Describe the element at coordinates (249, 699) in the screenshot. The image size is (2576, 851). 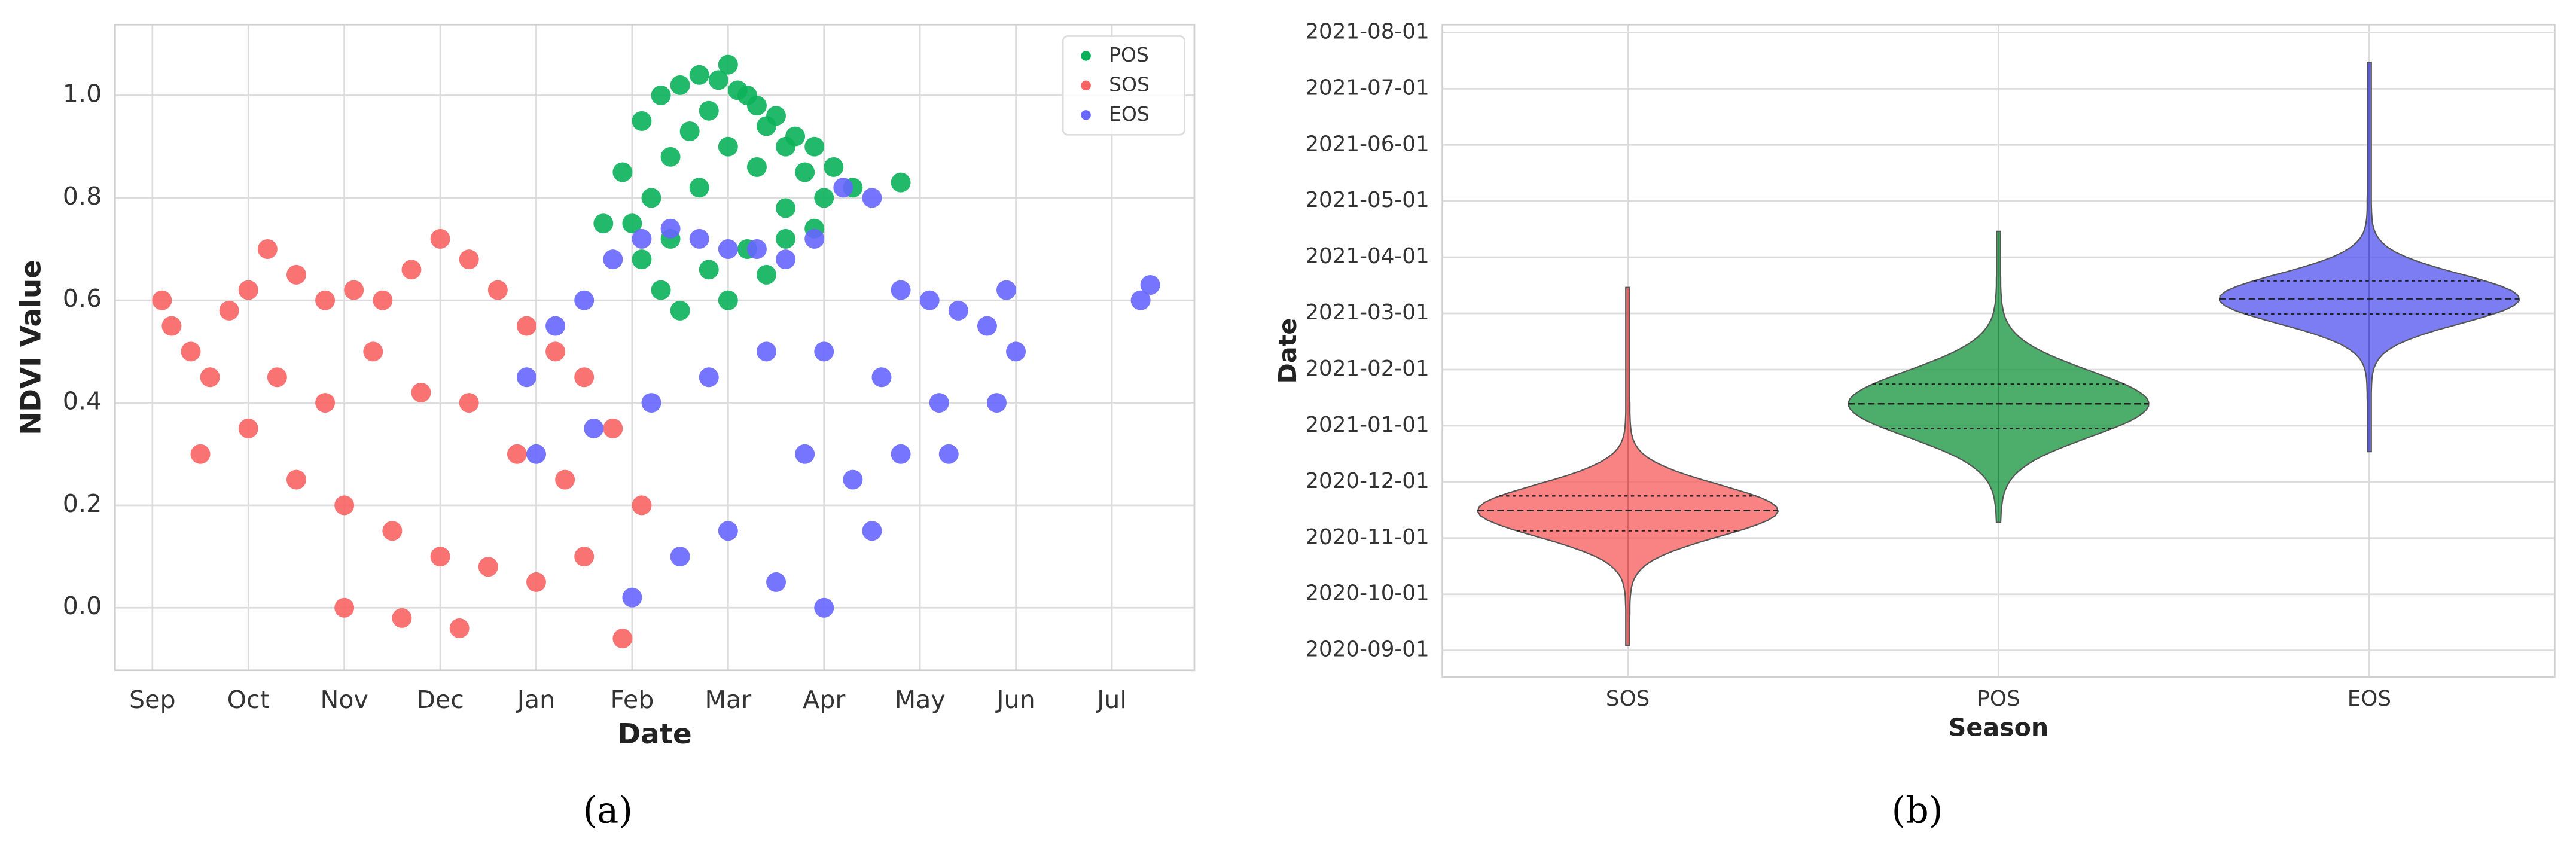
I see `x-tick-label: Oct` at that location.